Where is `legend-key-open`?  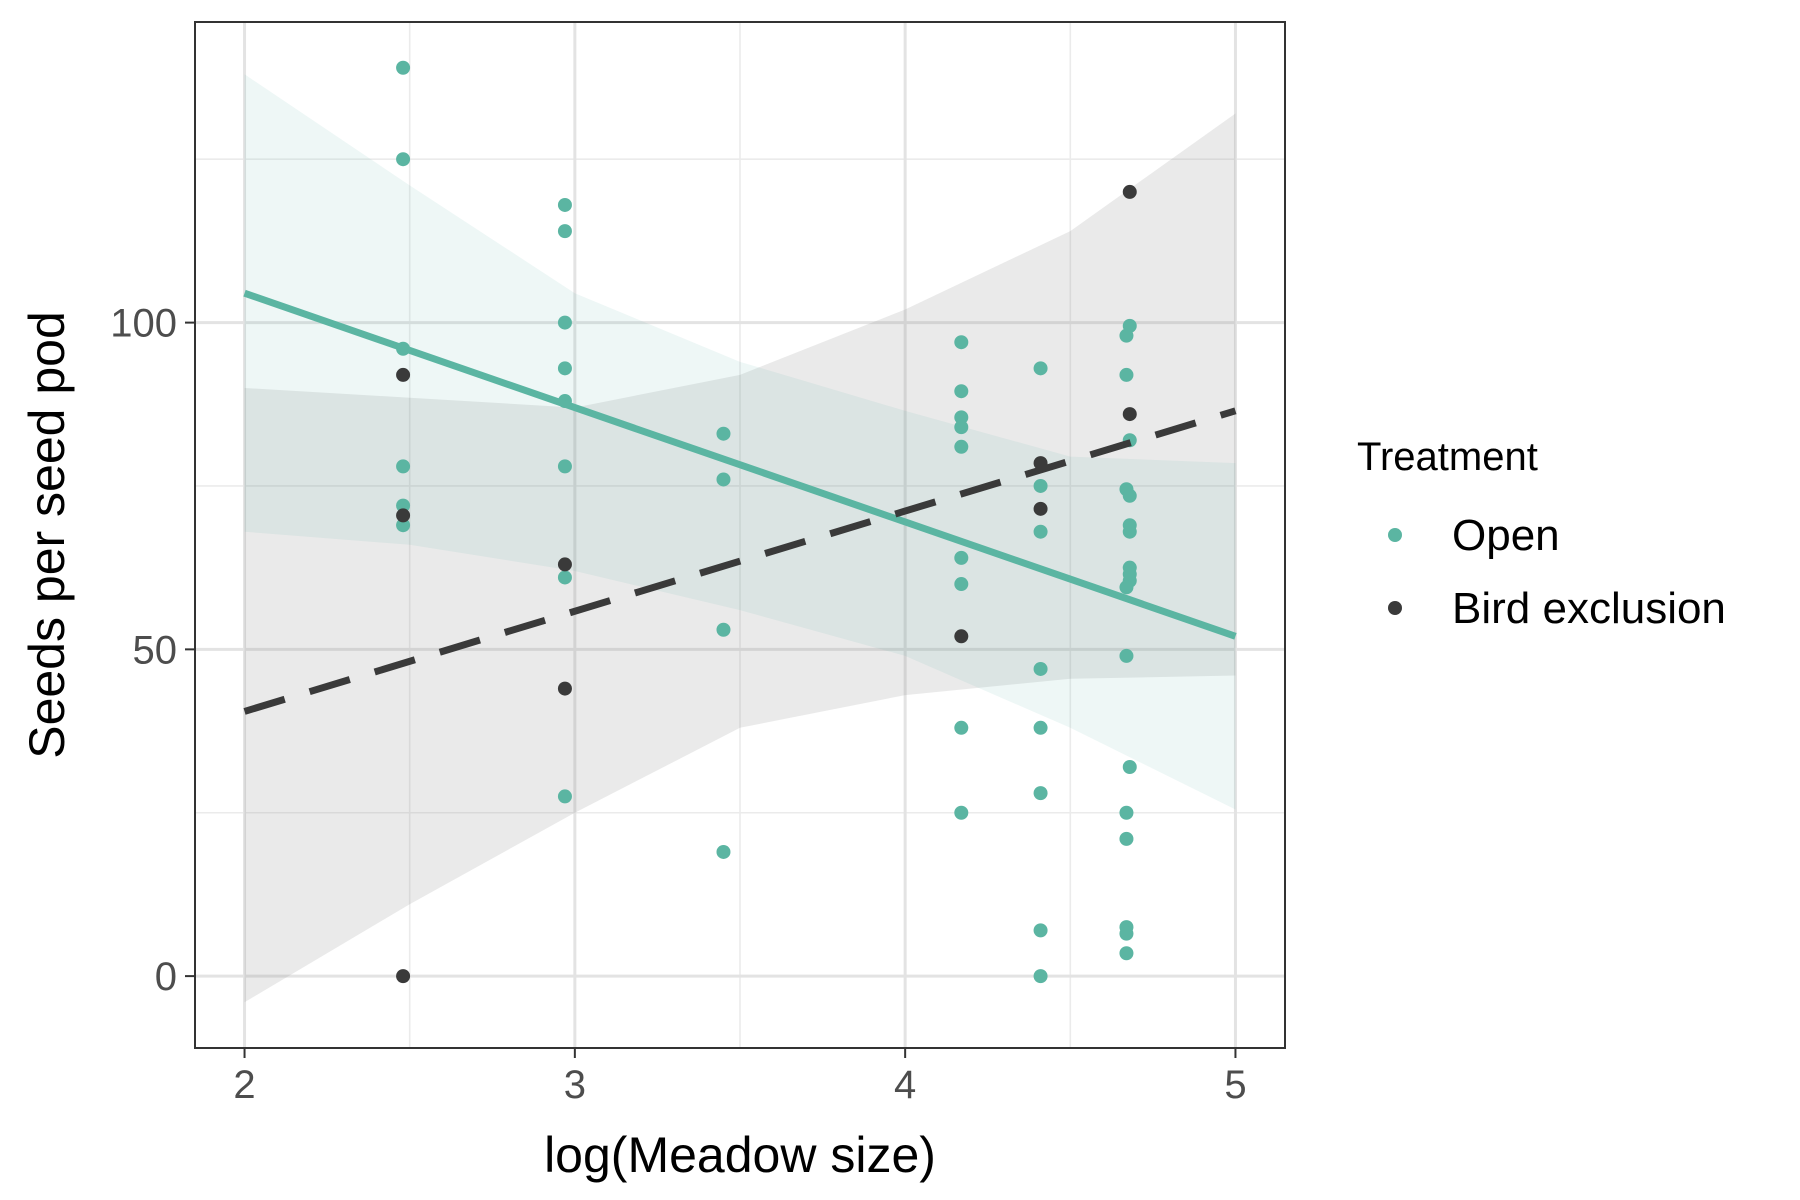 legend-key-open is located at coordinates (1395, 535).